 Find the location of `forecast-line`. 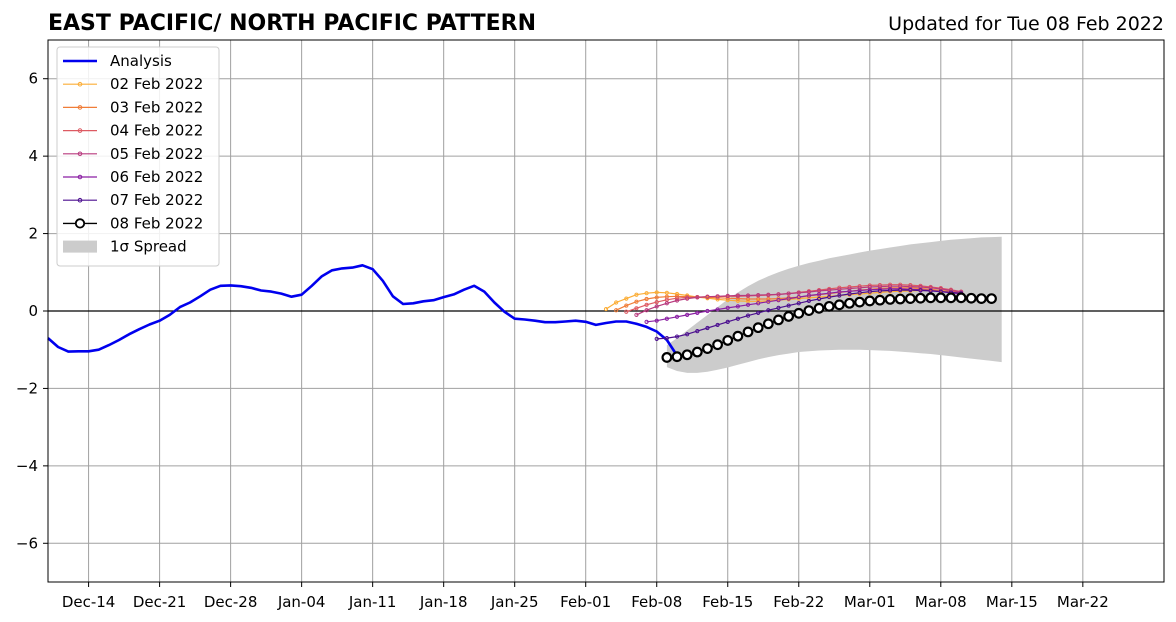

forecast-line is located at coordinates (809, 314).